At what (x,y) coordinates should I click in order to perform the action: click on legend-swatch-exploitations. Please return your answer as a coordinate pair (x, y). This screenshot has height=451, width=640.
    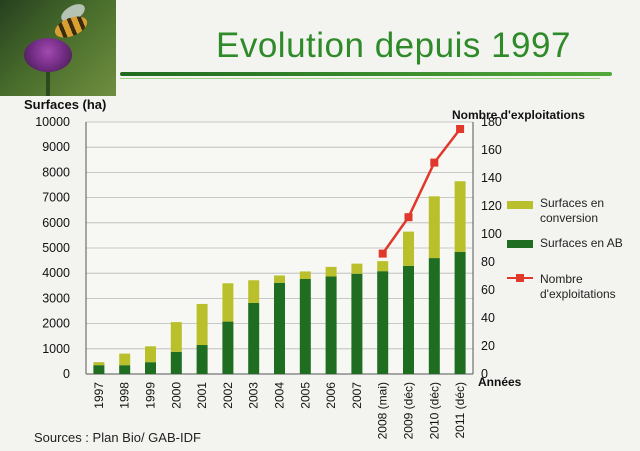
    Looking at the image, I should click on (520, 278).